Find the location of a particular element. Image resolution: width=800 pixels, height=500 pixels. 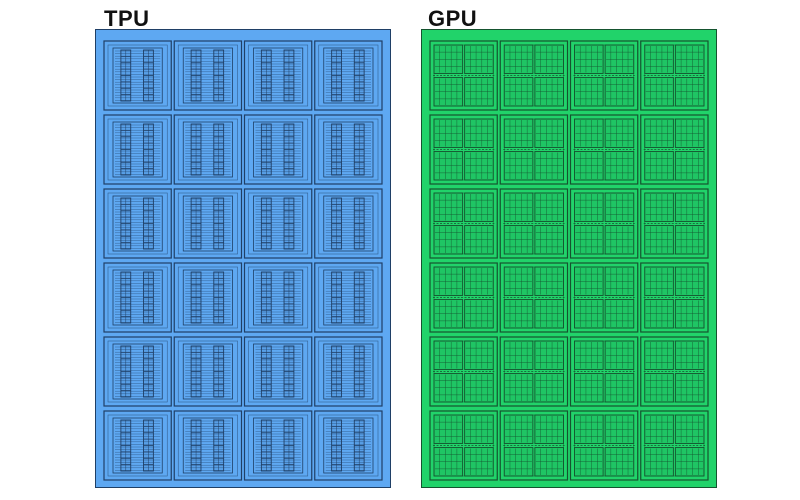

tpu-label: TPU is located at coordinates (127, 18).